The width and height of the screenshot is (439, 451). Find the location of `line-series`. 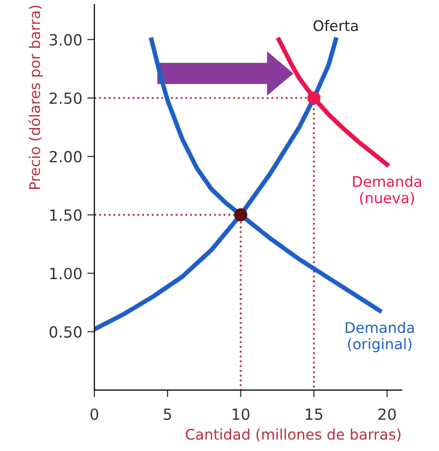

line-series is located at coordinates (333, 102).